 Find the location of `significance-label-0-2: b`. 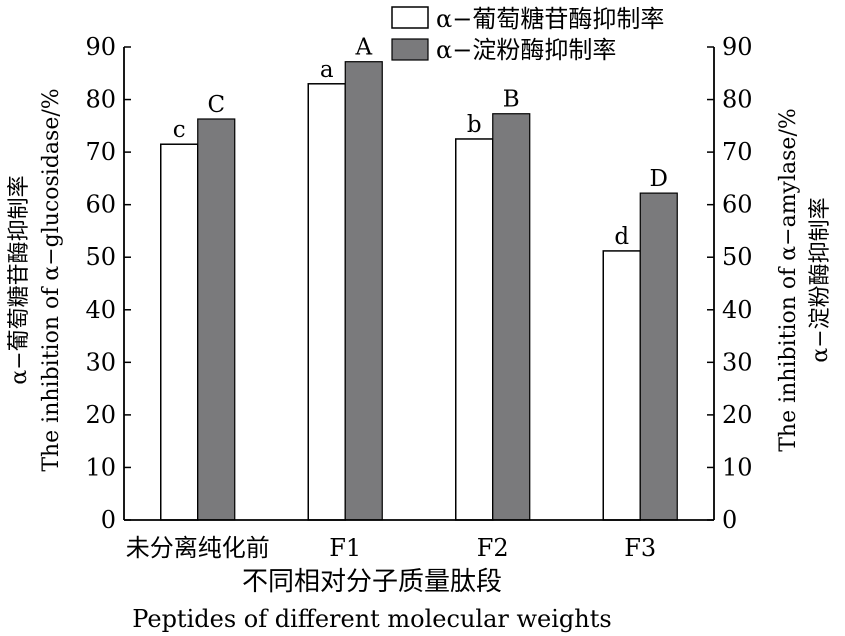

significance-label-0-2: b is located at coordinates (474, 125).